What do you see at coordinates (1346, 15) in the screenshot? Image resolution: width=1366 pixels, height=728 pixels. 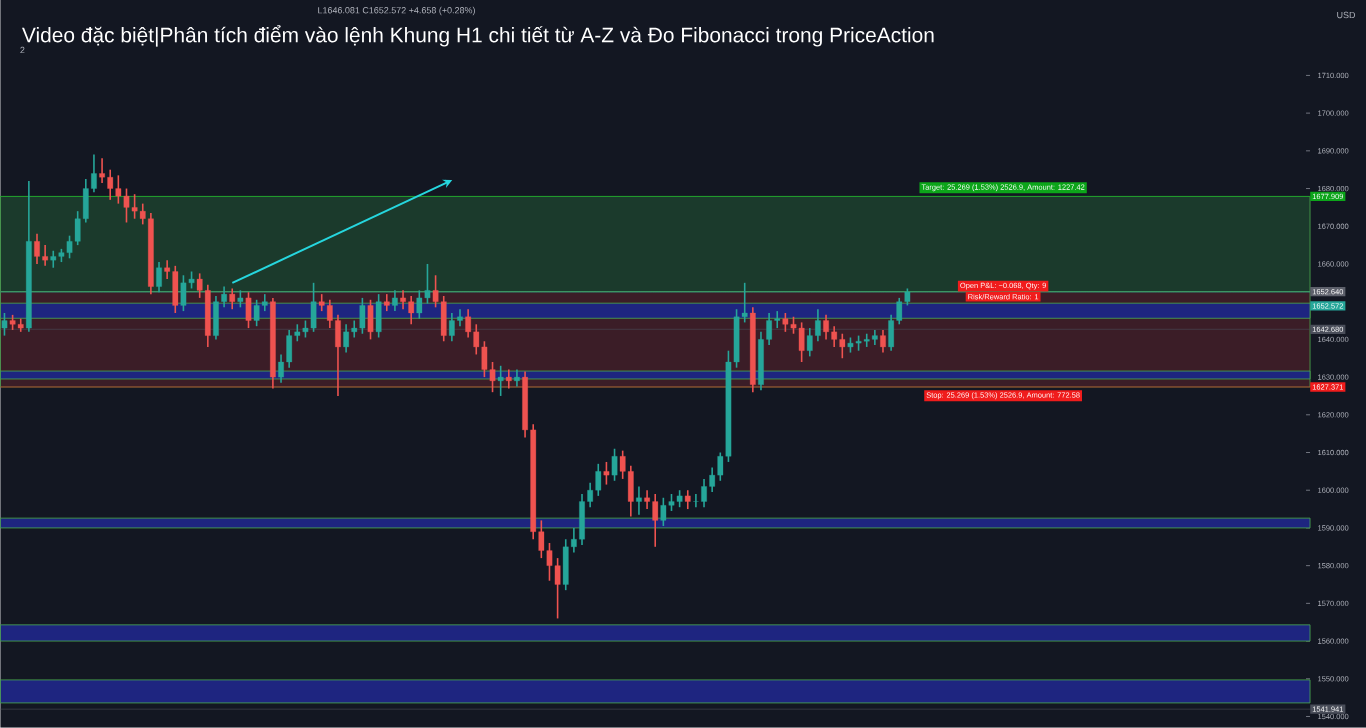 I see `text: USD` at bounding box center [1346, 15].